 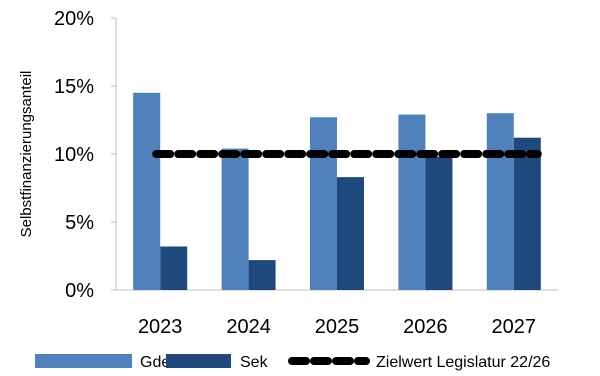 What do you see at coordinates (514, 327) in the screenshot?
I see `x-tick-label-2027: 2027` at bounding box center [514, 327].